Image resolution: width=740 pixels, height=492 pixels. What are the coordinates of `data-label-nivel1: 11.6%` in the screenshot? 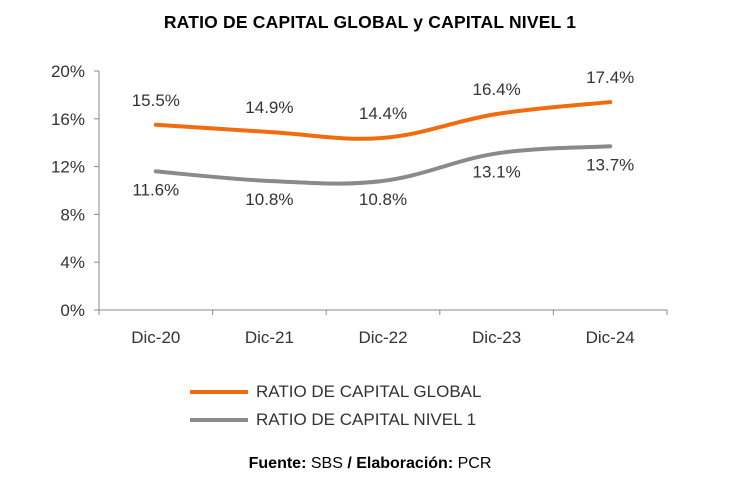 It's located at (155, 189).